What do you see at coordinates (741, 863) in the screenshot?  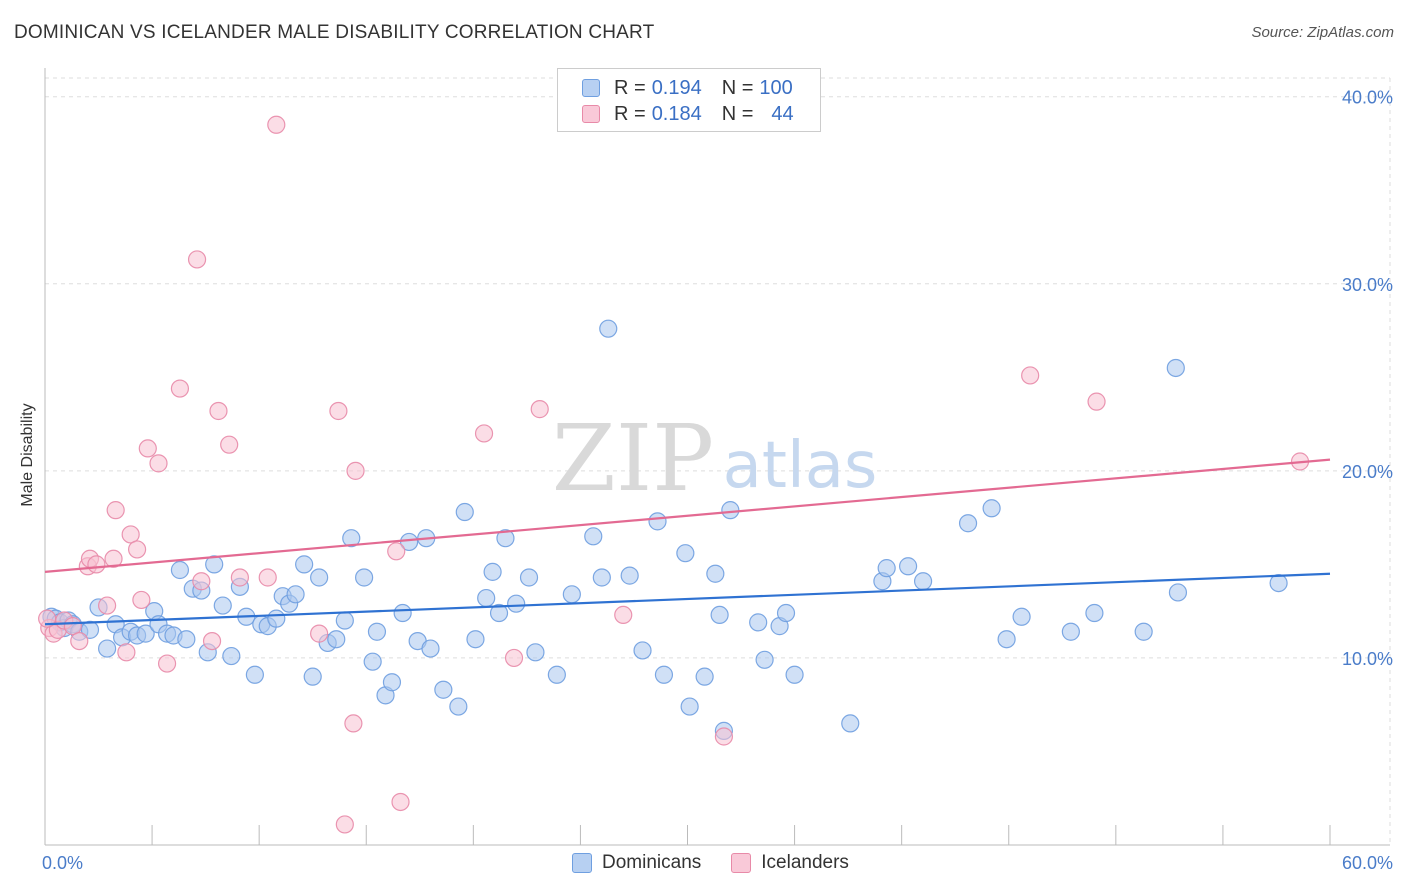 I see `icelanders-legend-swatch` at bounding box center [741, 863].